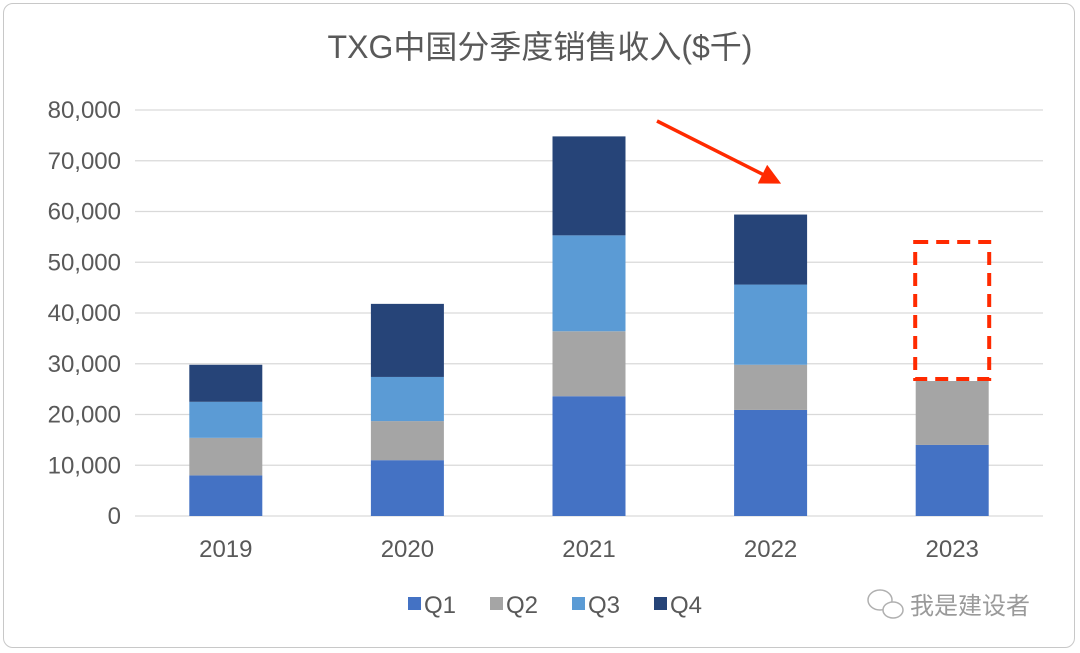 Image resolution: width=1080 pixels, height=653 pixels. Describe the element at coordinates (440, 605) in the screenshot. I see `legend-label: Q1` at that location.